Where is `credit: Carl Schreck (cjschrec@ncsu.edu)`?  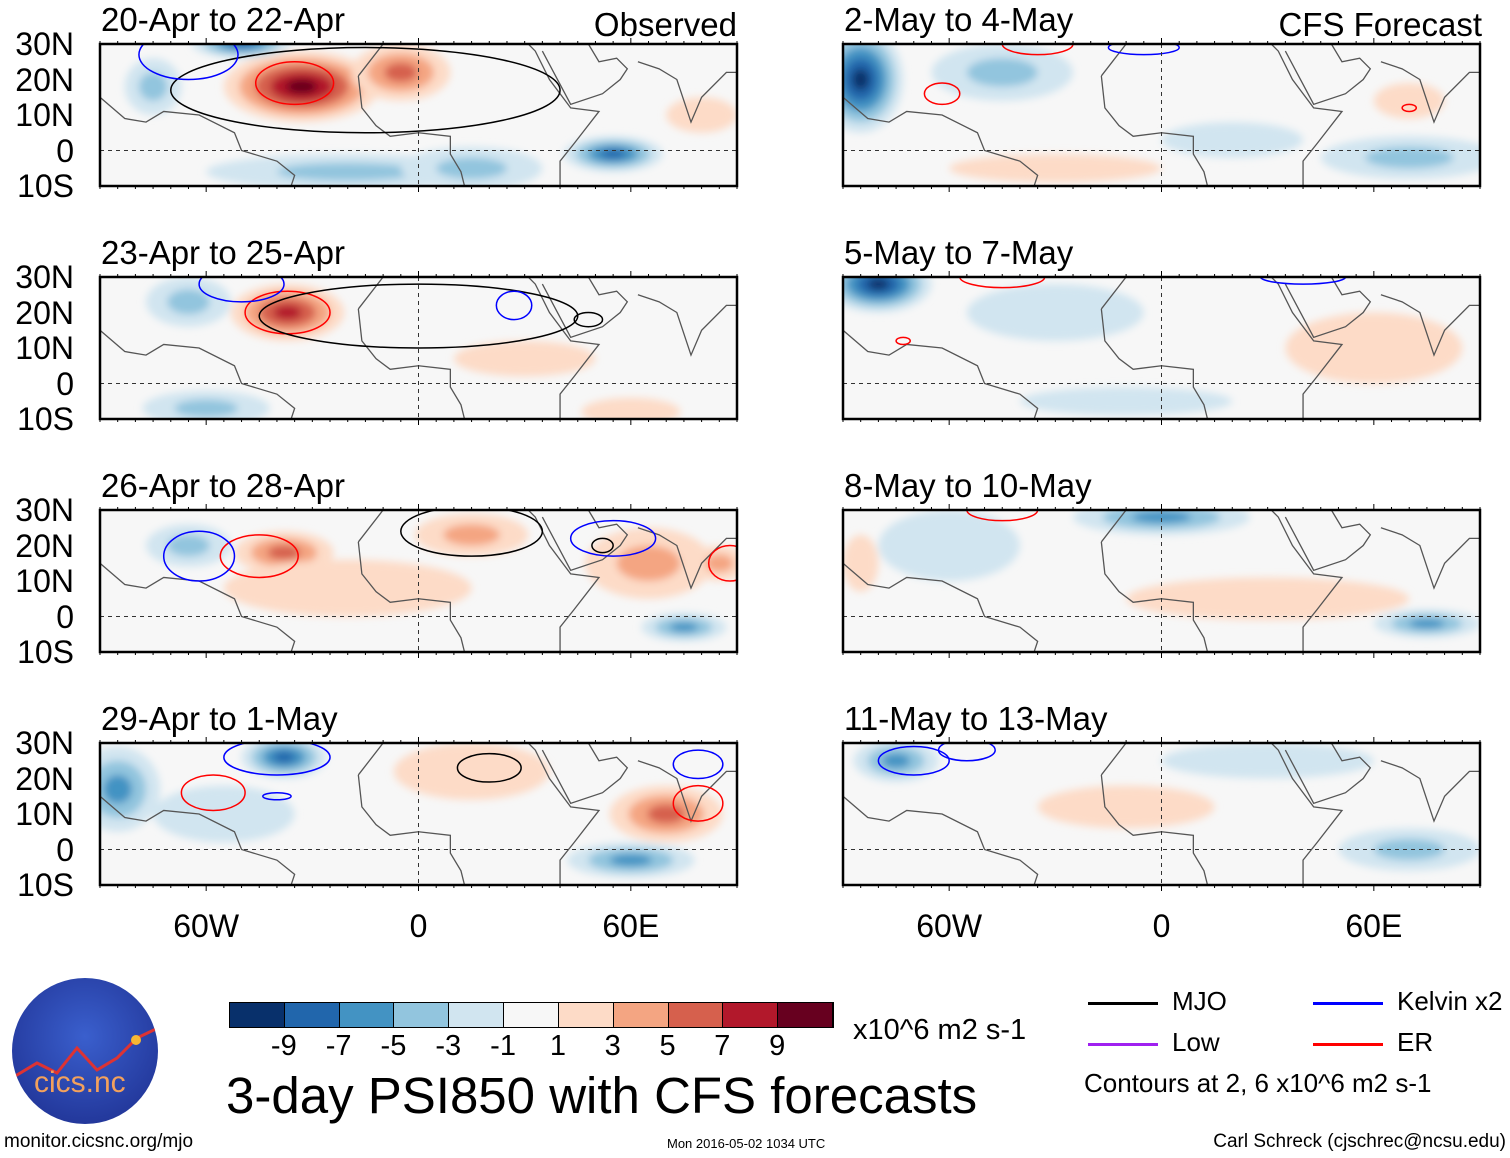
credit: Carl Schreck (cjschrec@ncsu.edu) is located at coordinates (1359, 1141).